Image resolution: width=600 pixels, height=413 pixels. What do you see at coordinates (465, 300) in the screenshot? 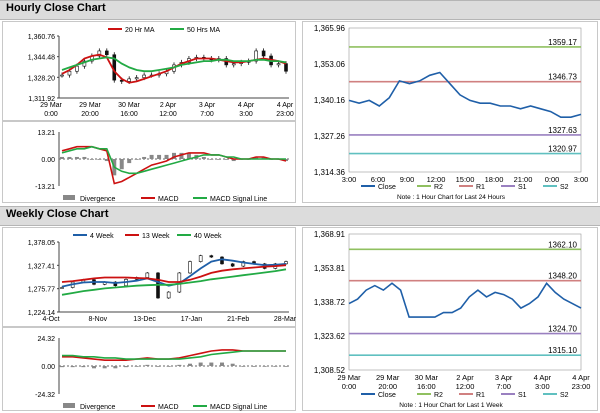
I see `series-line-close` at bounding box center [465, 300].